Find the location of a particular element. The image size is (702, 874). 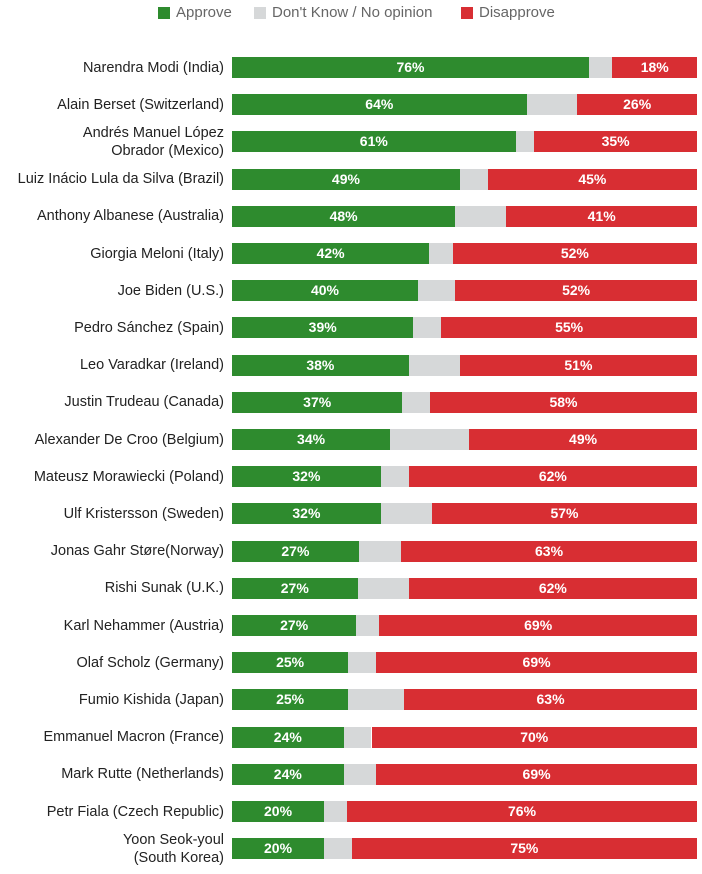

category-label: Luiz Inácio Lula da Silva (Brazil) is located at coordinates (120, 179).